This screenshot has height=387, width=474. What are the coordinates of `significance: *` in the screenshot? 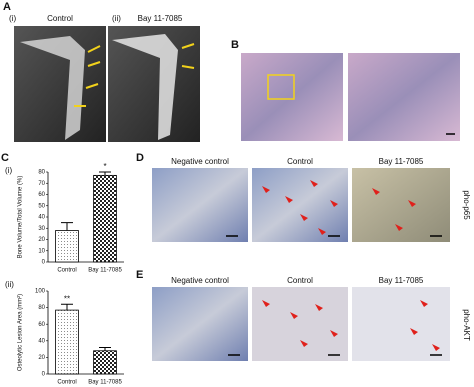 It's located at (104, 166).